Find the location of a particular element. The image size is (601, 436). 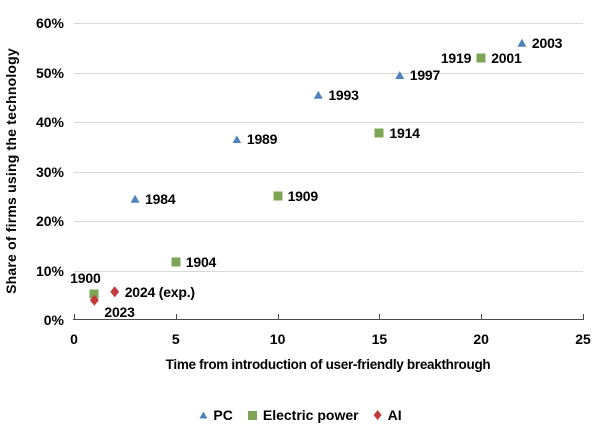

square-icon is located at coordinates (252, 415).